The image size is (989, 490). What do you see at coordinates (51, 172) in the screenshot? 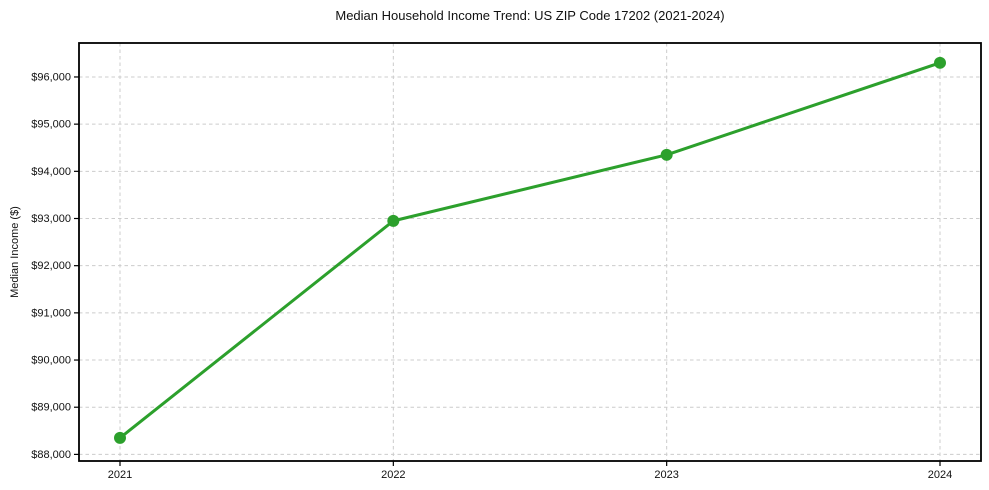
I see `y-tick-label: $94,000` at bounding box center [51, 172].